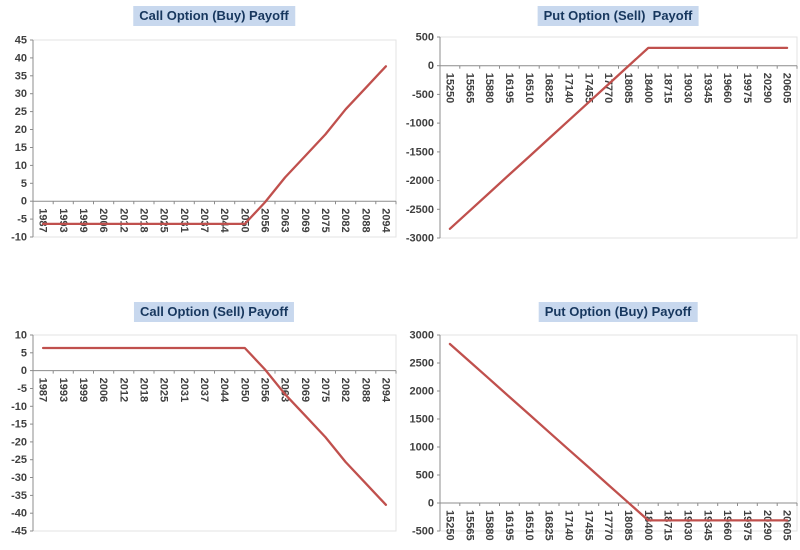 Image resolution: width=800 pixels, height=550 pixels. What do you see at coordinates (19, 407) in the screenshot?
I see `svg-text: -10` at bounding box center [19, 407].